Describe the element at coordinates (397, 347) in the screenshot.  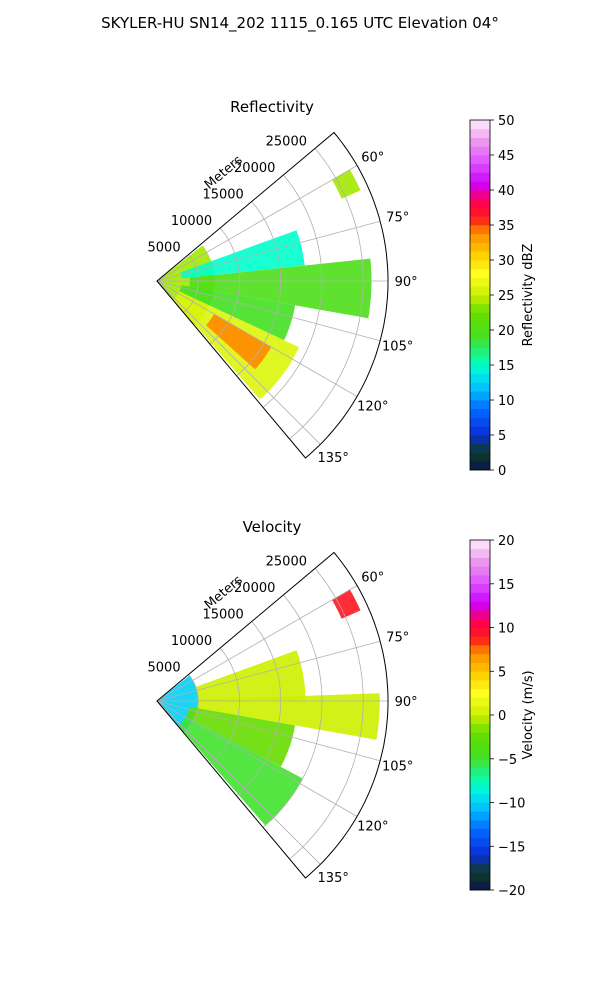
I see `azimuth-tick-label: 105°` at that location.